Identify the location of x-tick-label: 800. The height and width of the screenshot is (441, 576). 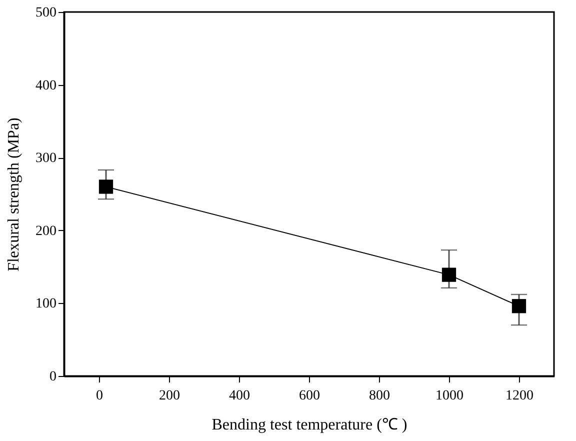
(379, 396).